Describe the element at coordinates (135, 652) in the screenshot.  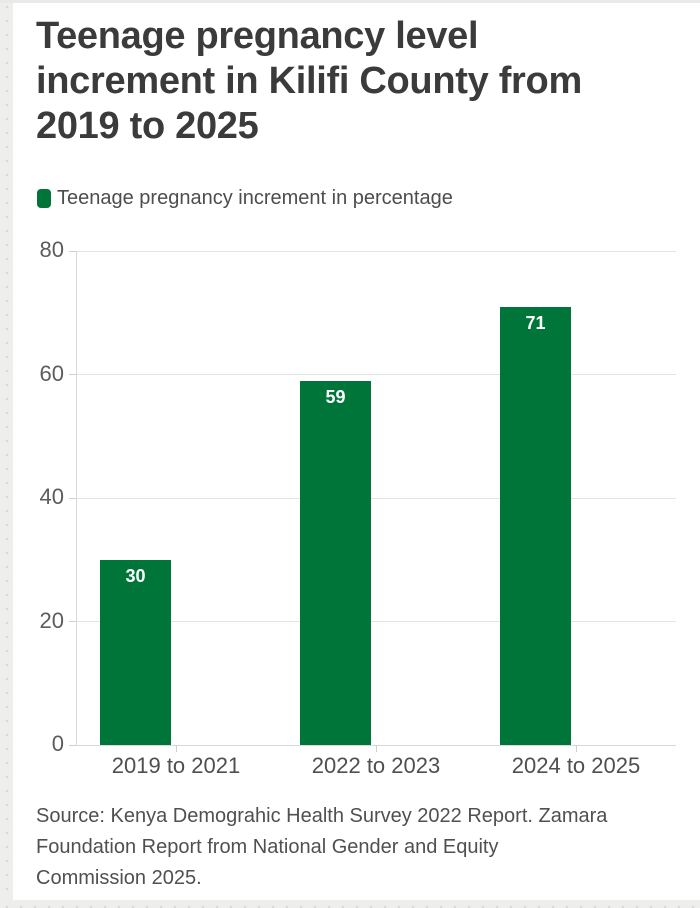
I see `bar: 30` at that location.